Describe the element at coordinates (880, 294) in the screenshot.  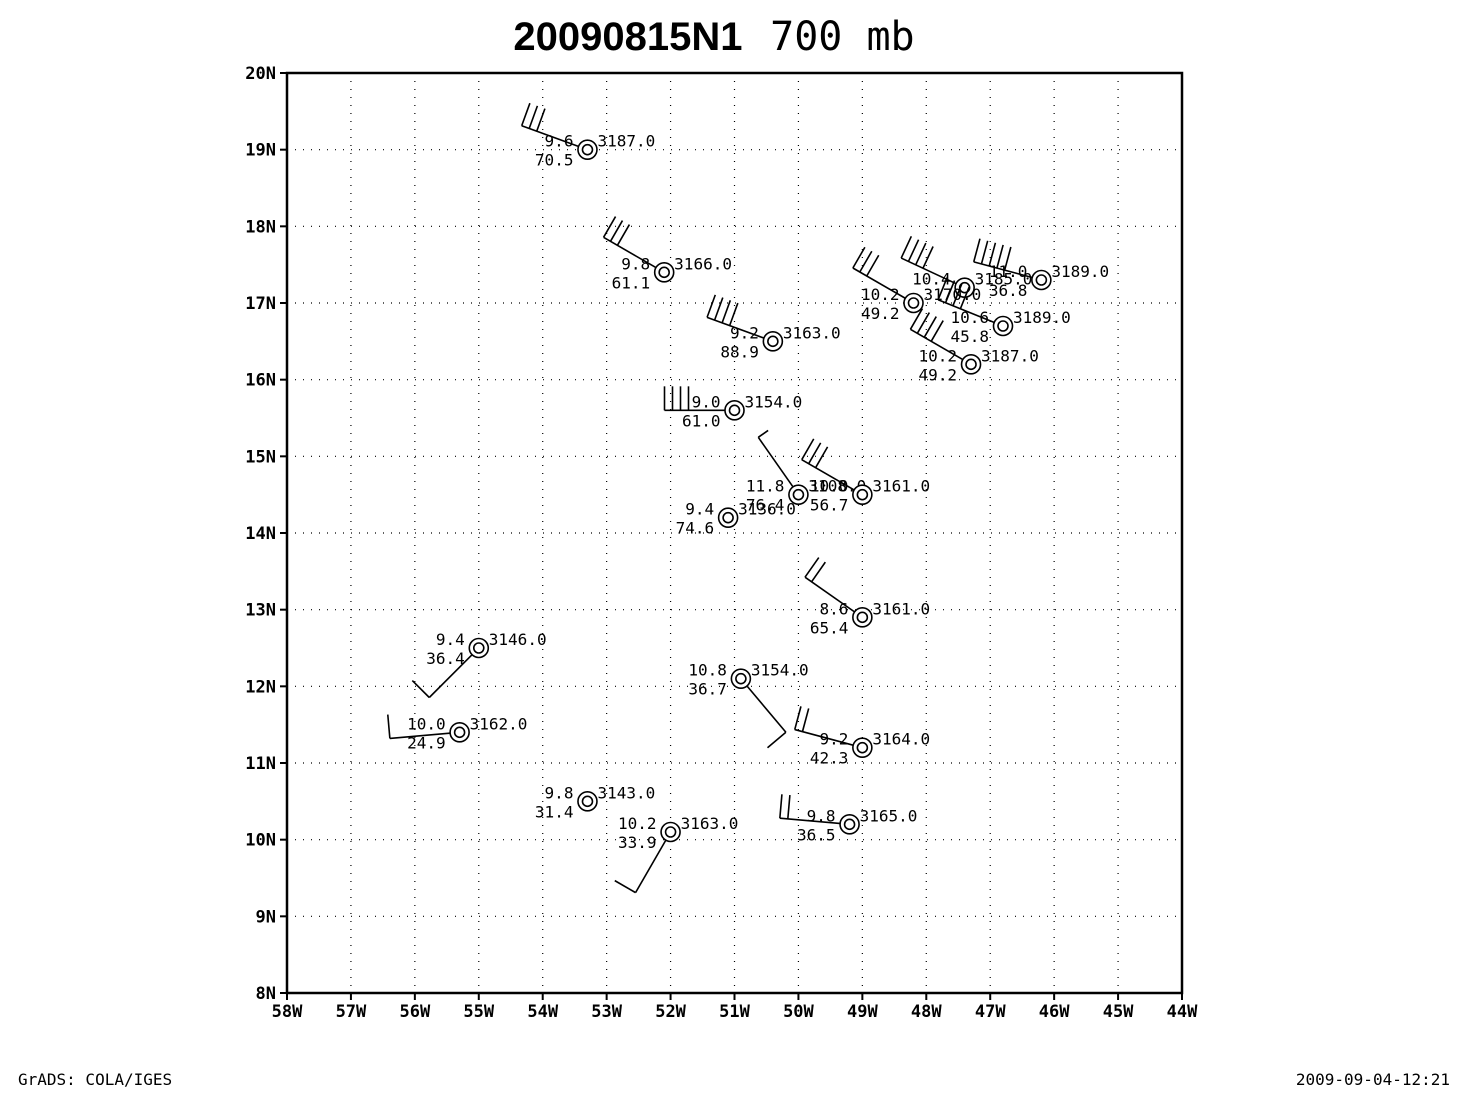
I see `station-temperature: 10.2` at that location.